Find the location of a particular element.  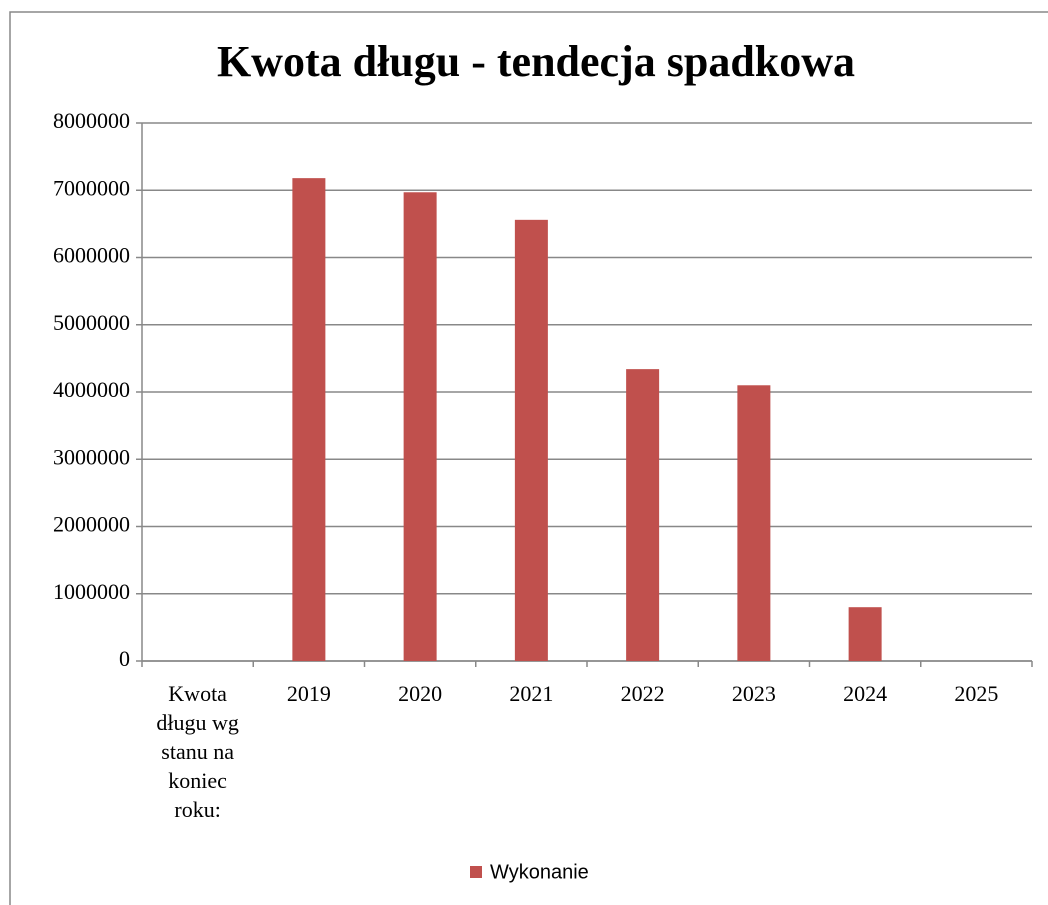

y-tick-label: 6000000 is located at coordinates (91, 255).